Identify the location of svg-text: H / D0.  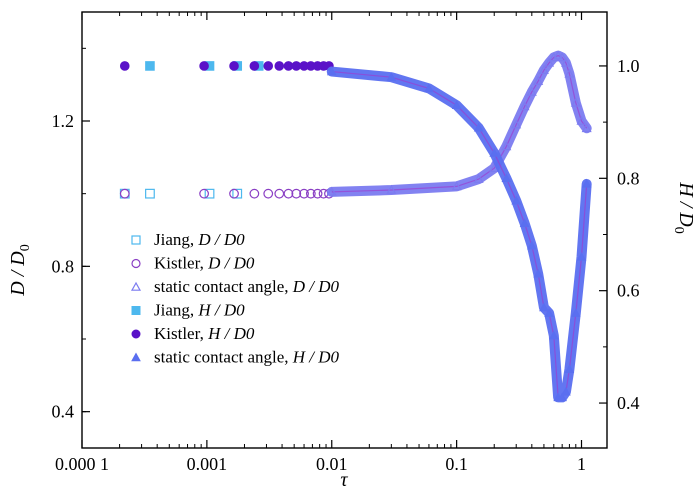
(684, 207).